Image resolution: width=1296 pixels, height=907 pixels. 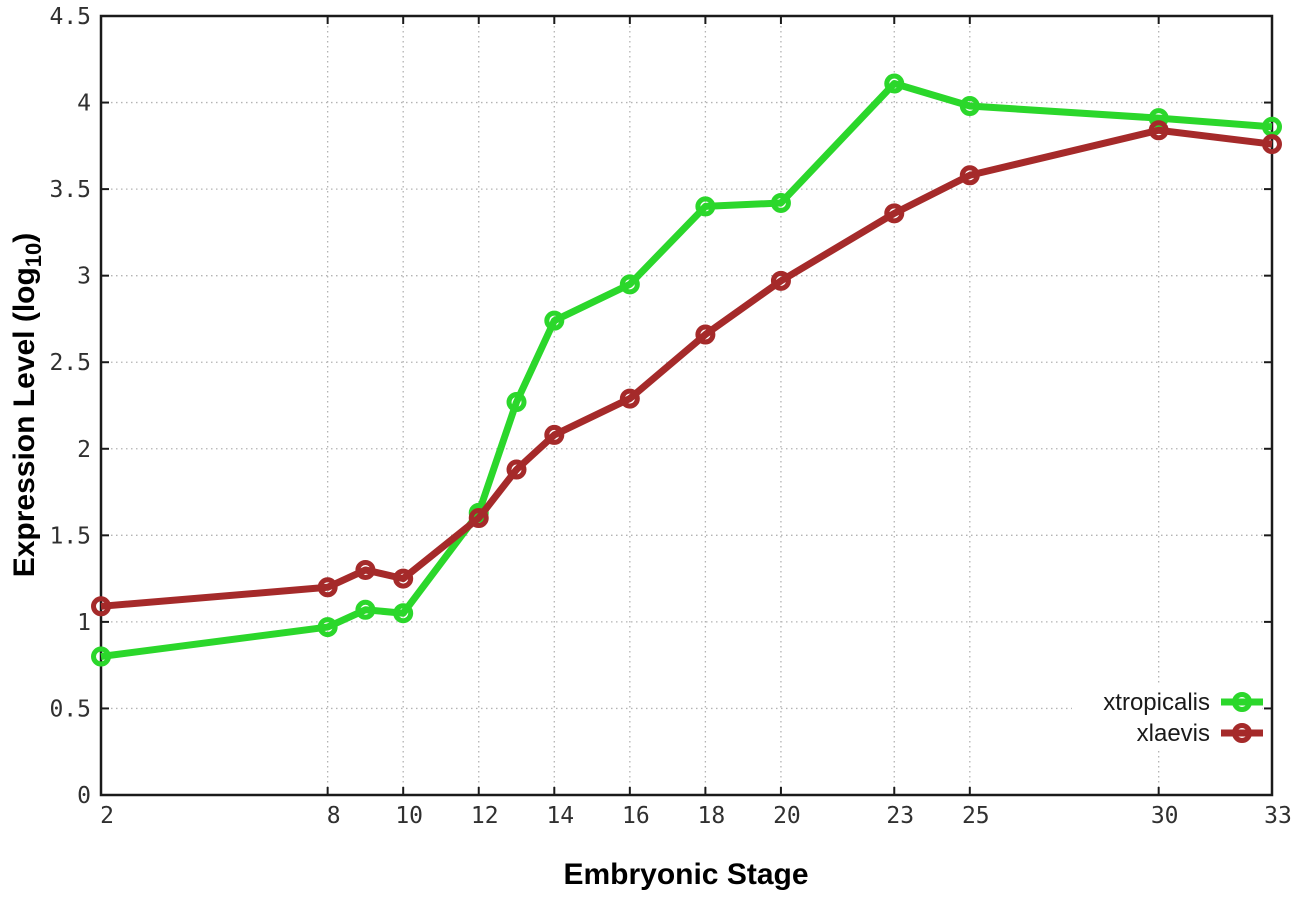 What do you see at coordinates (1278, 816) in the screenshot?
I see `x-tick-label: 33` at bounding box center [1278, 816].